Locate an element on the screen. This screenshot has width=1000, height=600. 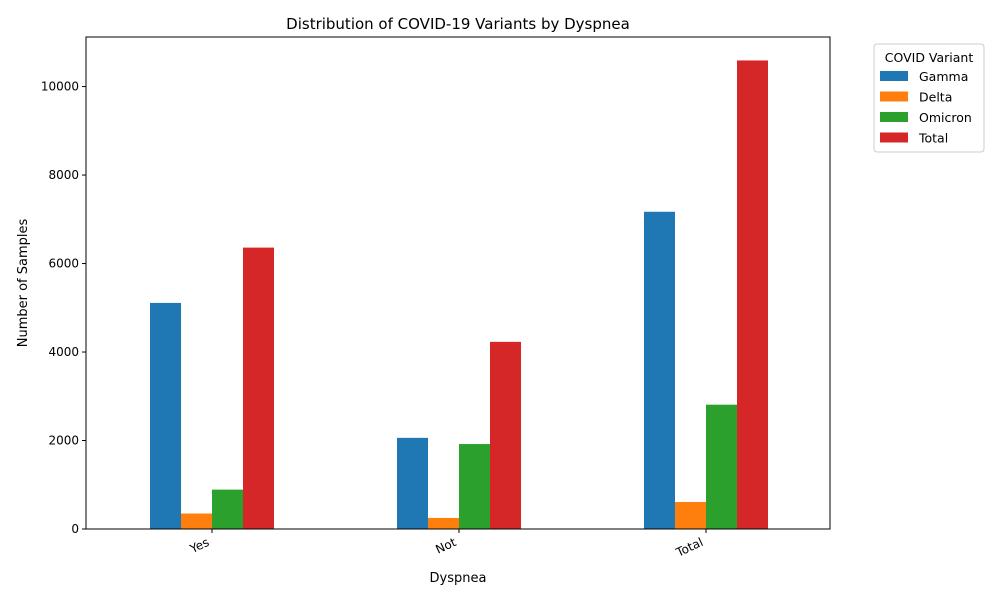
bar-total-total is located at coordinates (752, 294).